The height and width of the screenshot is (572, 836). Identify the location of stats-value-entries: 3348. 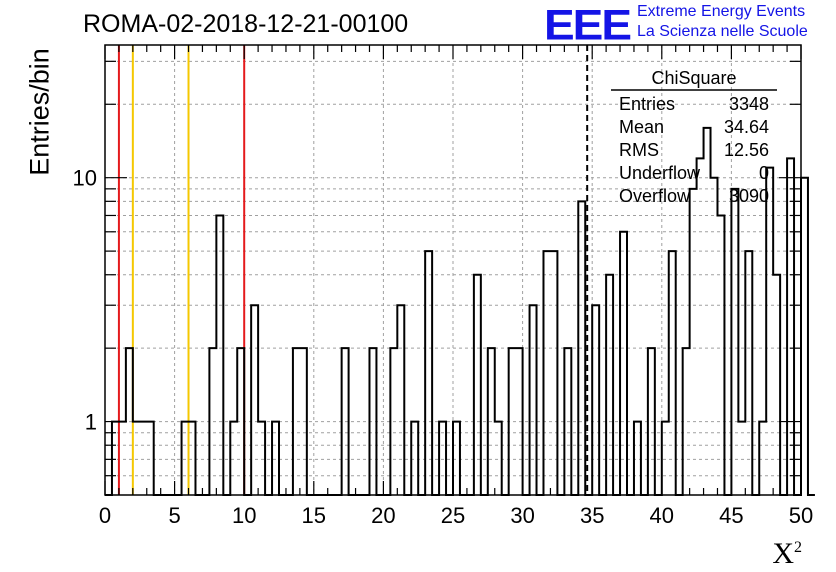
(749, 104).